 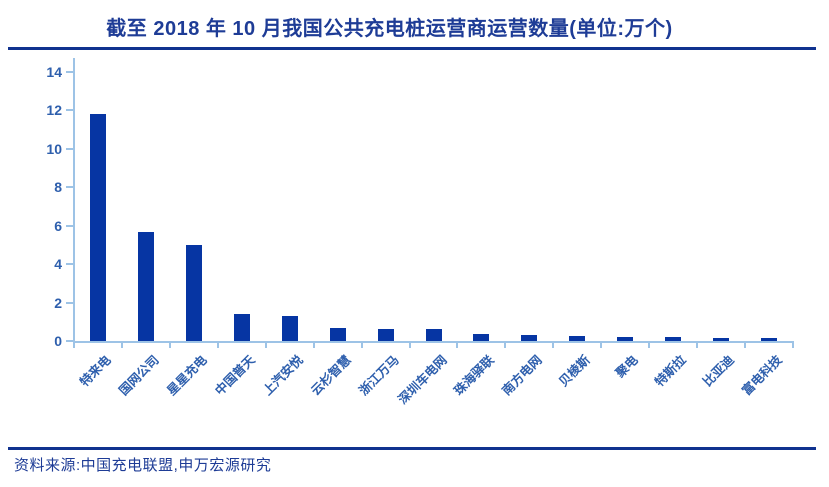 What do you see at coordinates (58, 264) in the screenshot?
I see `y-axis-label: 4` at bounding box center [58, 264].